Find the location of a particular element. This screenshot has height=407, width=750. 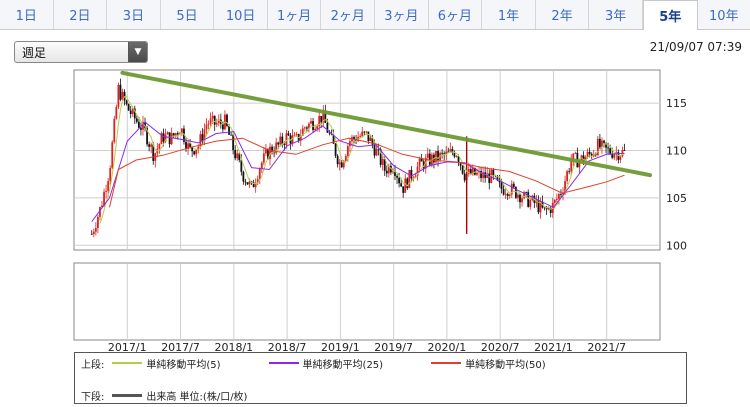

legend-lower-row: 下段: 出来高 単位:(株/口/枚) is located at coordinates (164, 395).